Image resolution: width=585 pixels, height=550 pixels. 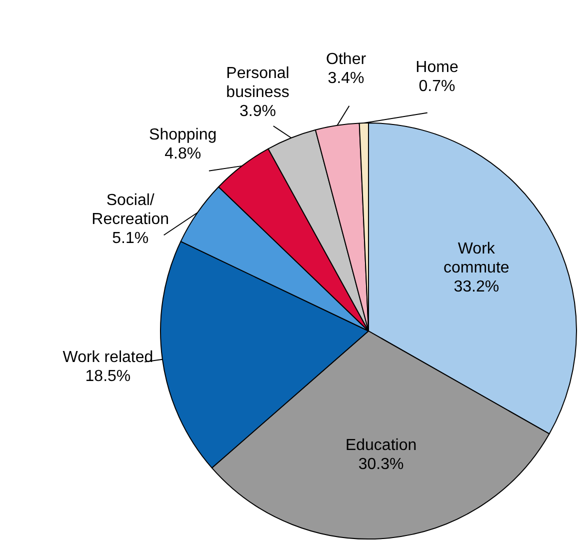 What do you see at coordinates (258, 82) in the screenshot?
I see `slice-label: Personal business` at bounding box center [258, 82].